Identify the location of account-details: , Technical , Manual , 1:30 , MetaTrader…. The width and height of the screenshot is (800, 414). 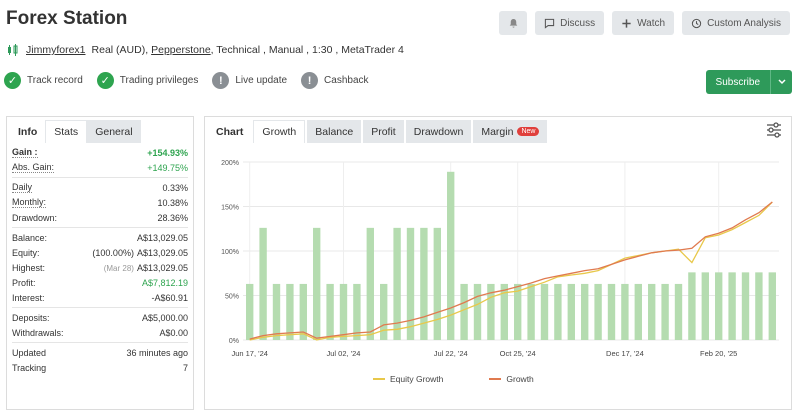
(307, 50).